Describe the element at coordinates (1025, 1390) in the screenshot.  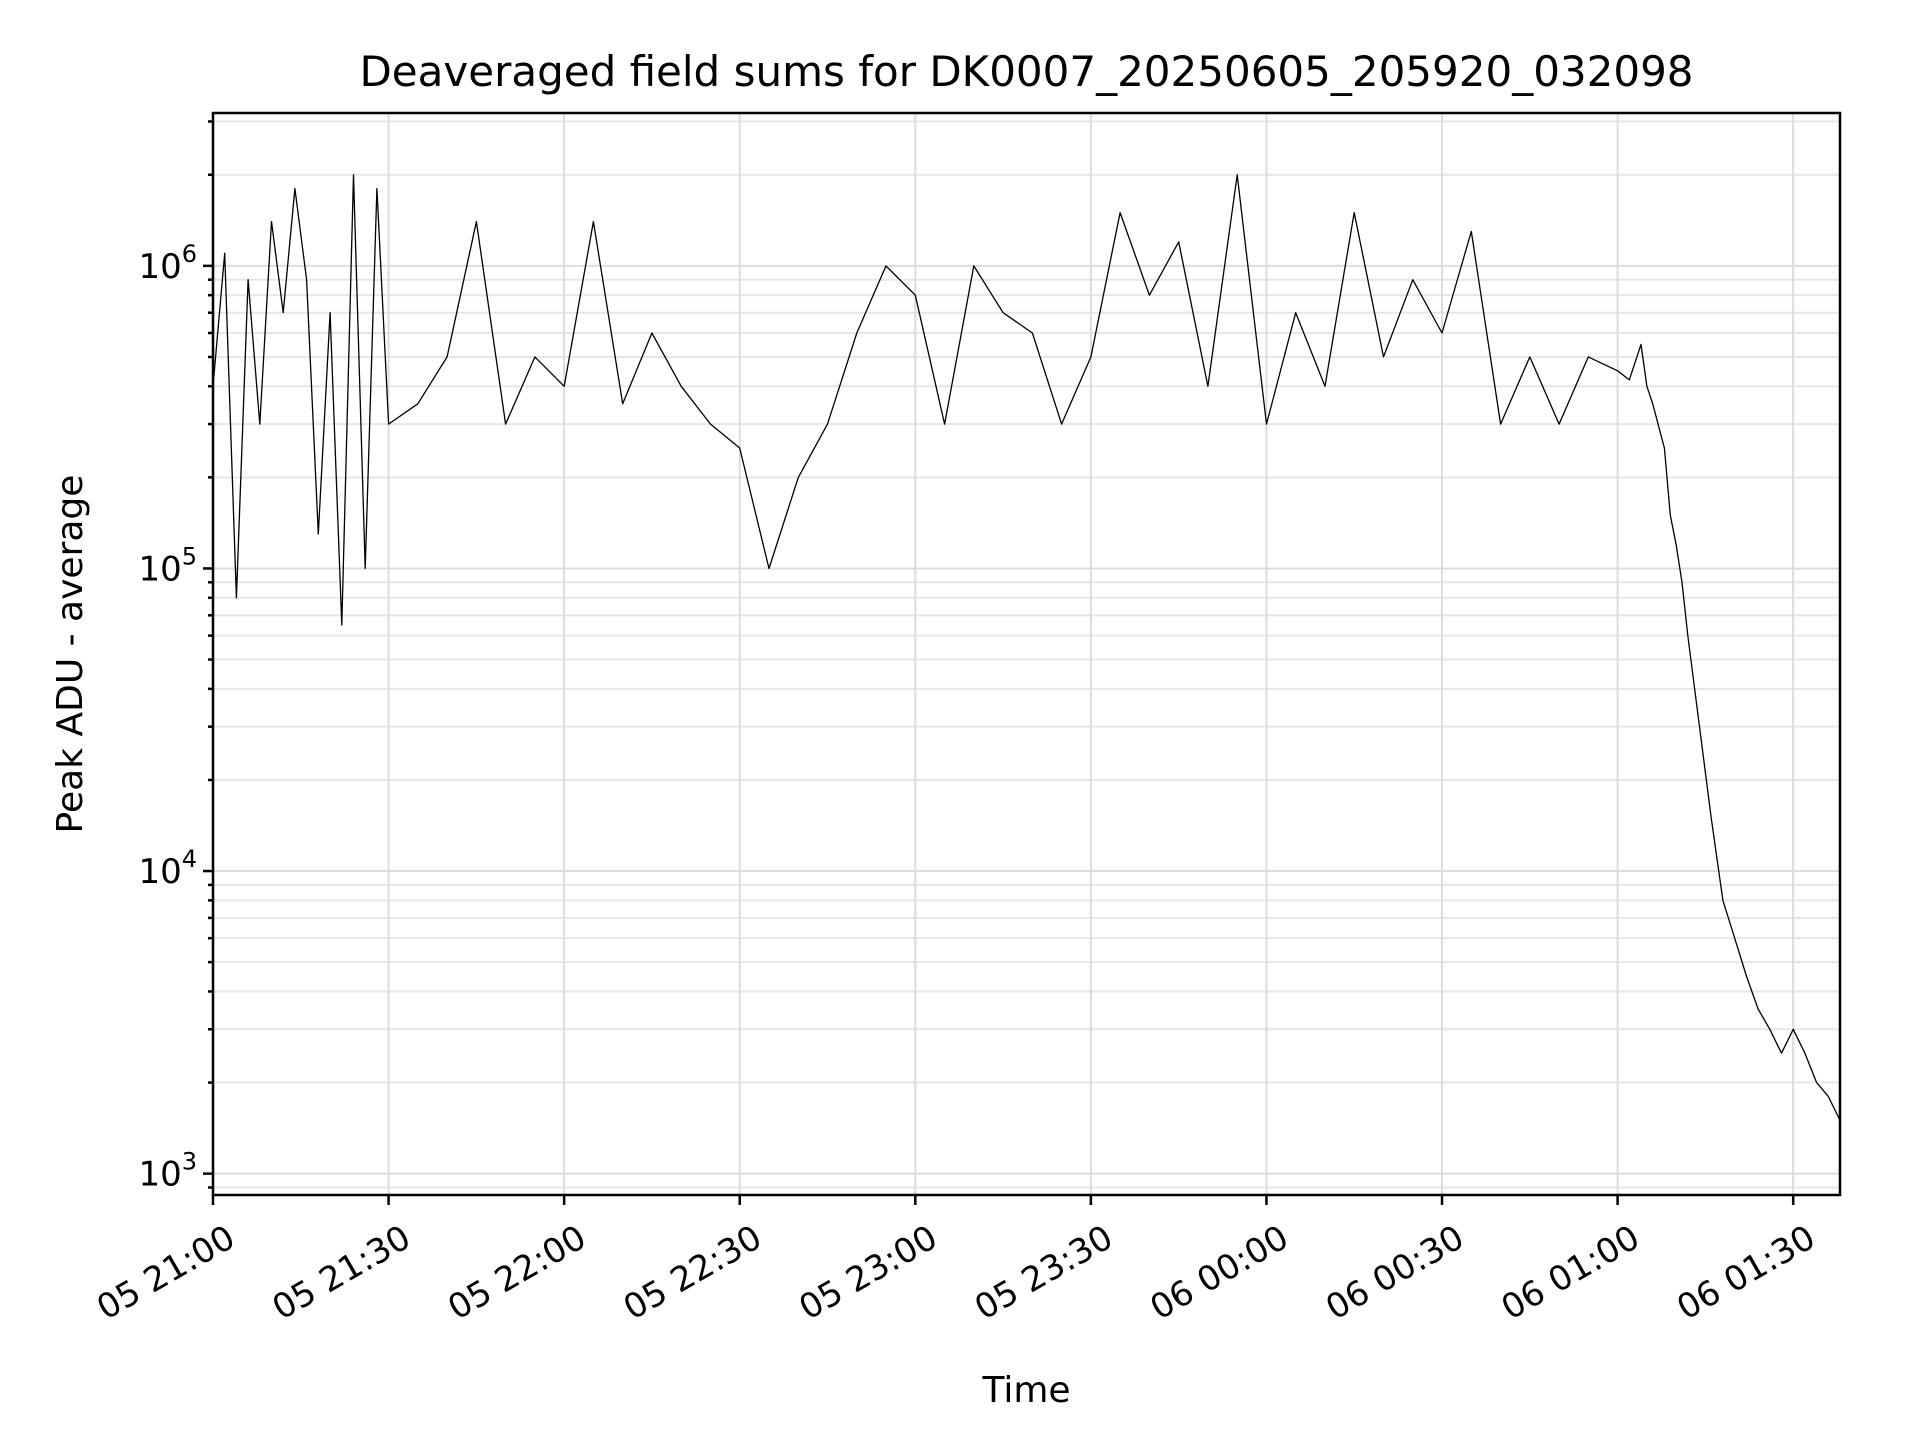
I see `x-axis-label: Time` at that location.